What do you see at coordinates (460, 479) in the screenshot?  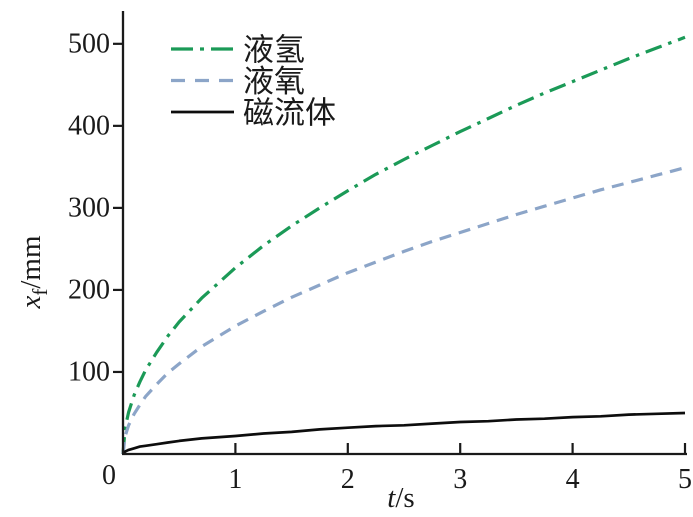 I see `x-tick-label: 3` at bounding box center [460, 479].